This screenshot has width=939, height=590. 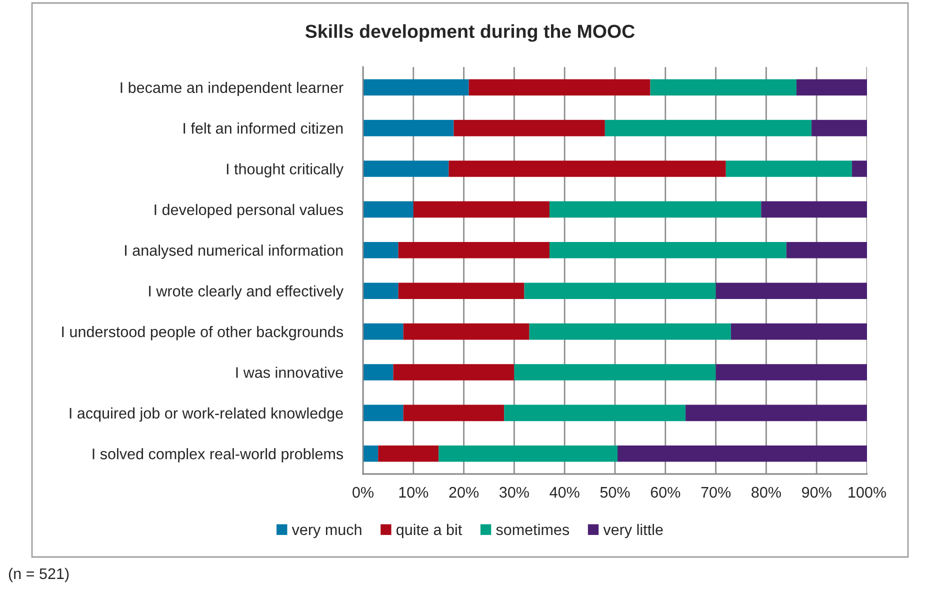 I want to click on legend-label: very much, so click(x=327, y=531).